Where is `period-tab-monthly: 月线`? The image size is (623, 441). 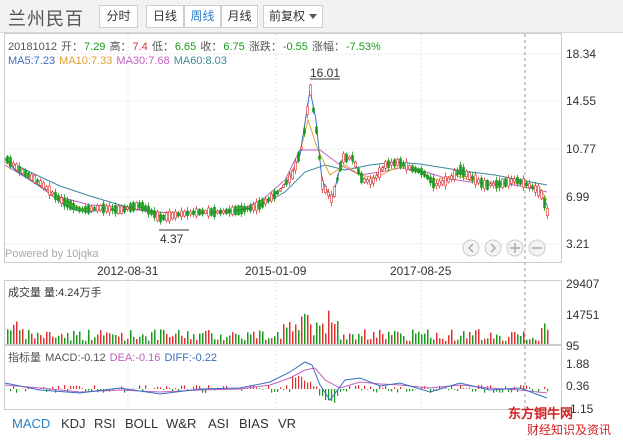
period-tab-monthly: 月线 is located at coordinates (239, 16).